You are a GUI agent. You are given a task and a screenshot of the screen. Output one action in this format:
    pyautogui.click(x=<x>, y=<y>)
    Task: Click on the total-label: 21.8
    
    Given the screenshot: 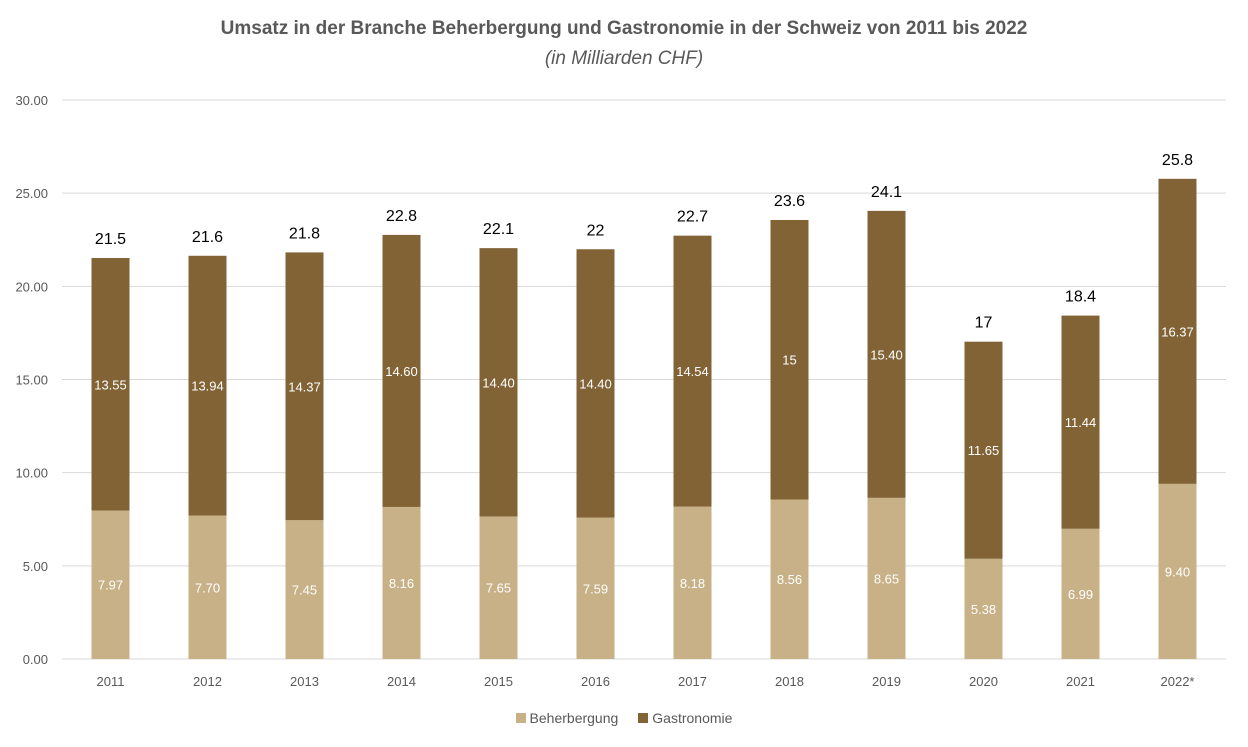 What is the action you would take?
    pyautogui.click(x=304, y=233)
    